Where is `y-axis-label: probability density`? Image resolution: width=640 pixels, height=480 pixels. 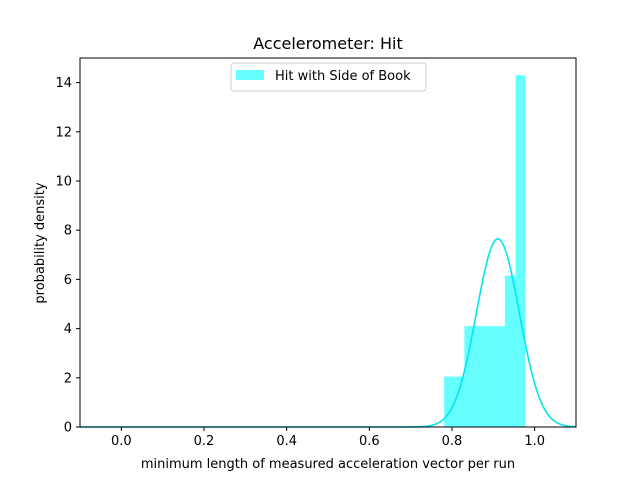
y-axis-label: probability density is located at coordinates (40, 242).